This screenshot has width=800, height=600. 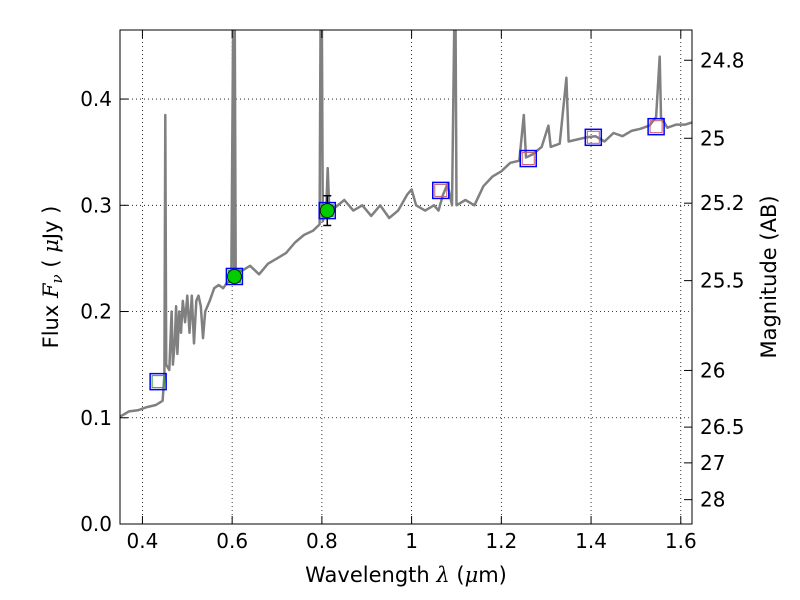 I want to click on x-tick-label: 0.4, so click(x=143, y=541).